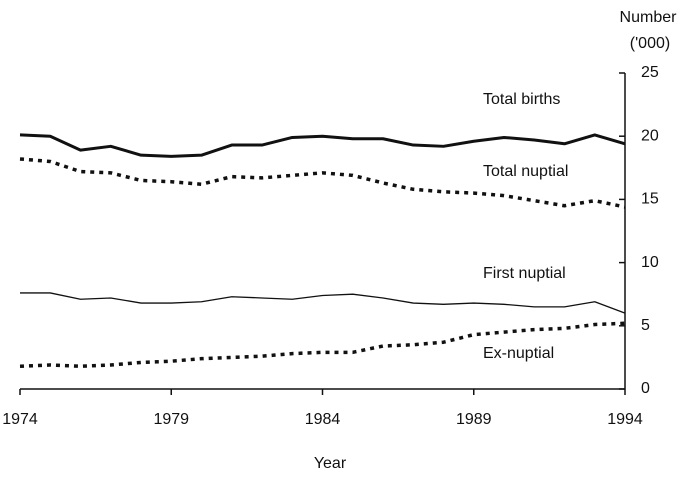  Describe the element at coordinates (625, 419) in the screenshot. I see `x-tick-label: 1994` at that location.